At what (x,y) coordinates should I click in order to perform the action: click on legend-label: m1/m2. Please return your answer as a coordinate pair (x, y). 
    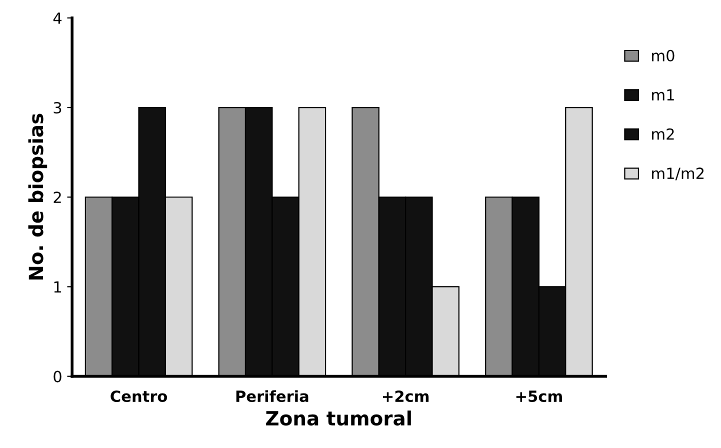
    Looking at the image, I should click on (678, 174).